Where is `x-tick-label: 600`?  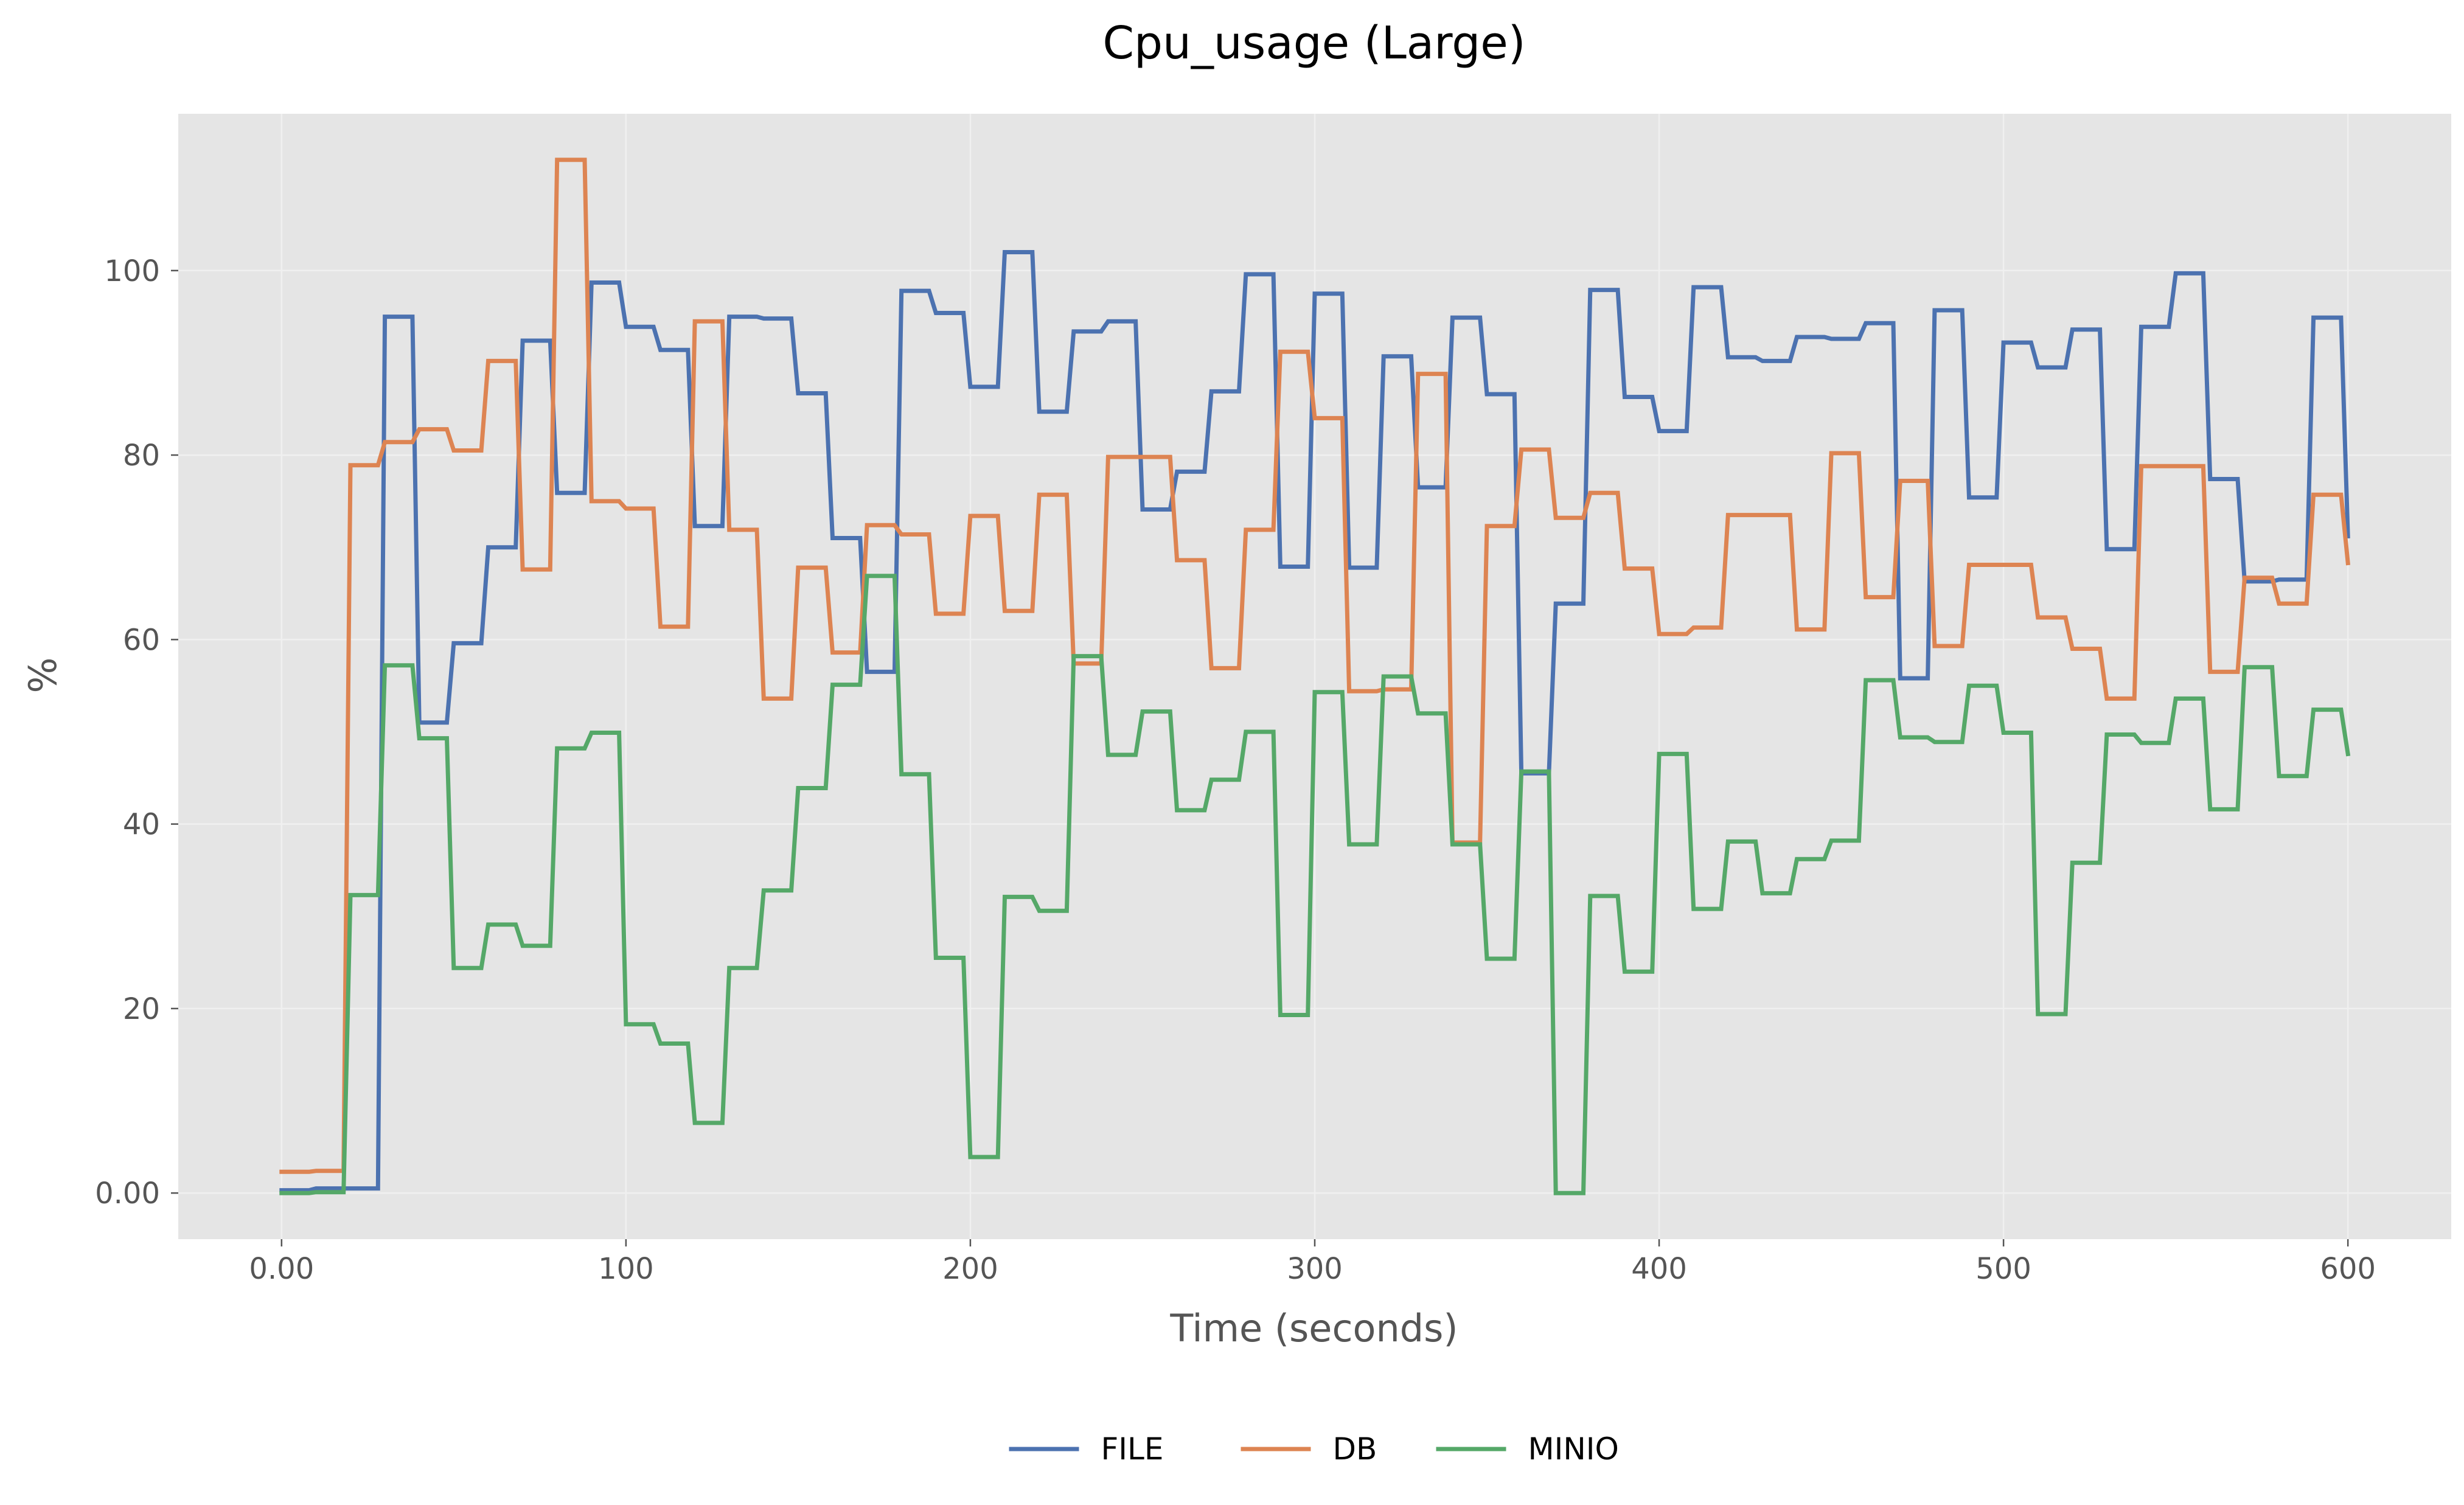 x-tick-label: 600 is located at coordinates (2348, 1269).